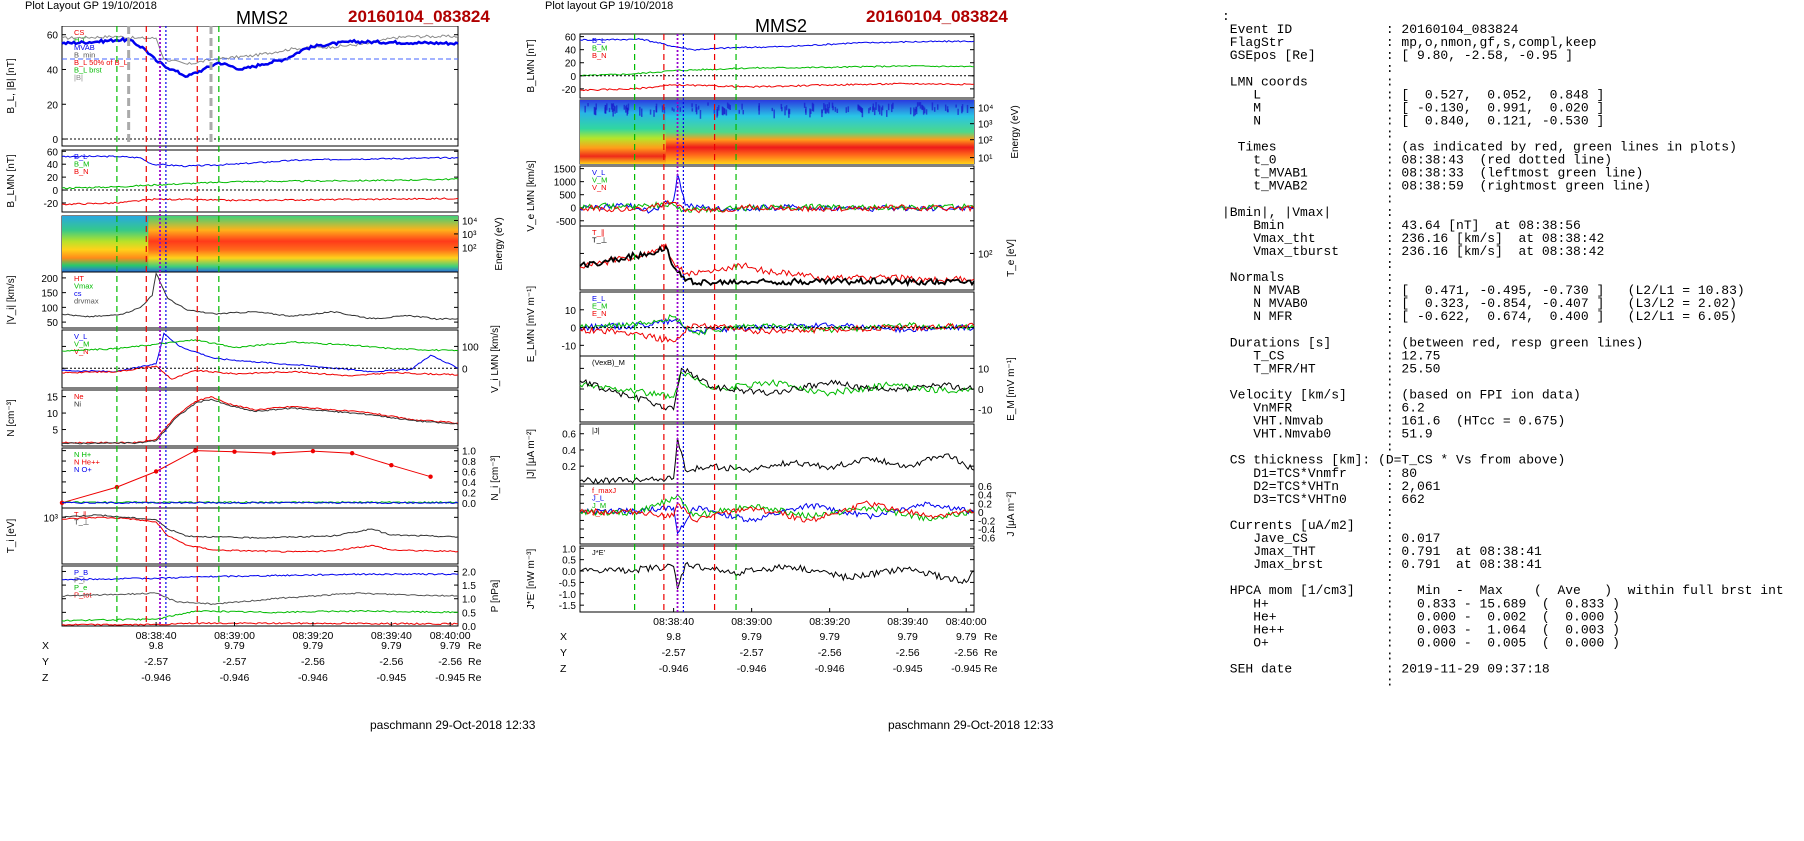 Image resolution: width=1804 pixels, height=841 pixels. Describe the element at coordinates (609, 6) in the screenshot. I see `figure2-header: Plot layout GP 19/10/2018` at that location.